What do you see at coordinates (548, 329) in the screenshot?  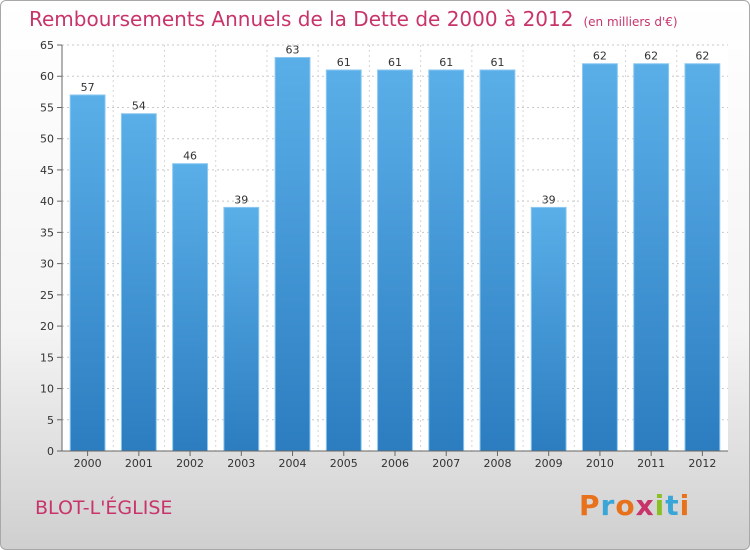 I see `bar-2009` at bounding box center [548, 329].